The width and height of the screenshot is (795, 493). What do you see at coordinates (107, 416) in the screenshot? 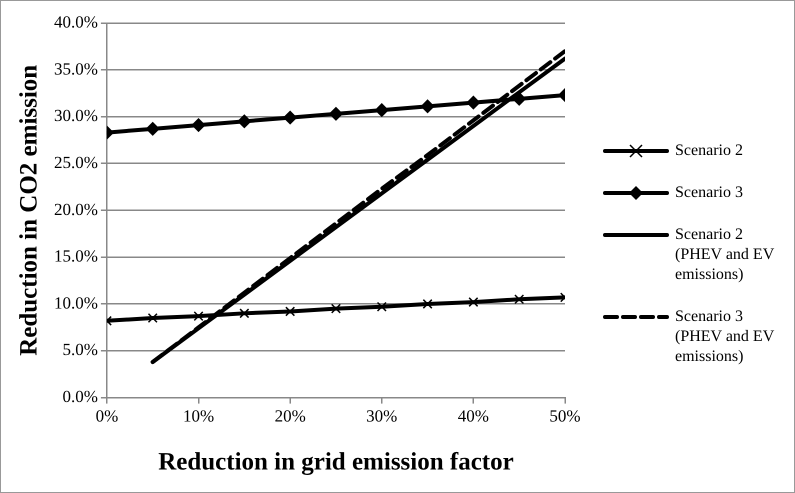
I see `x-tick-label: 0%` at bounding box center [107, 416].